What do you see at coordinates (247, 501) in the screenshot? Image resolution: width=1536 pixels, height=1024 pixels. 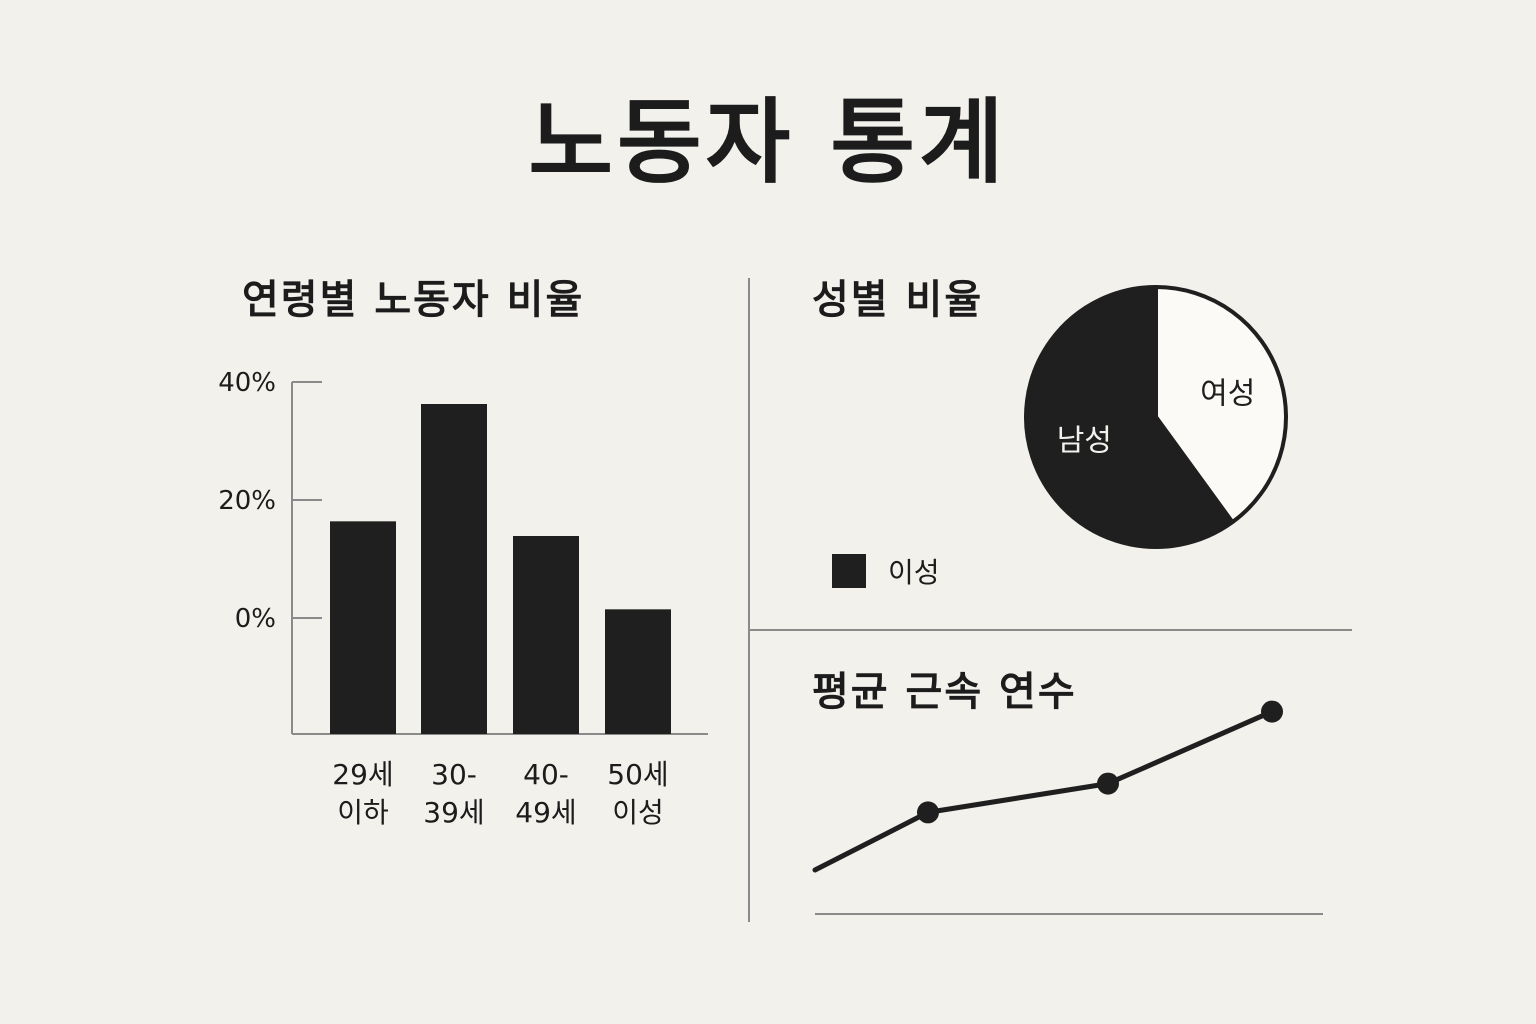 I see `bar-y-tick-label: 20%` at bounding box center [247, 501].